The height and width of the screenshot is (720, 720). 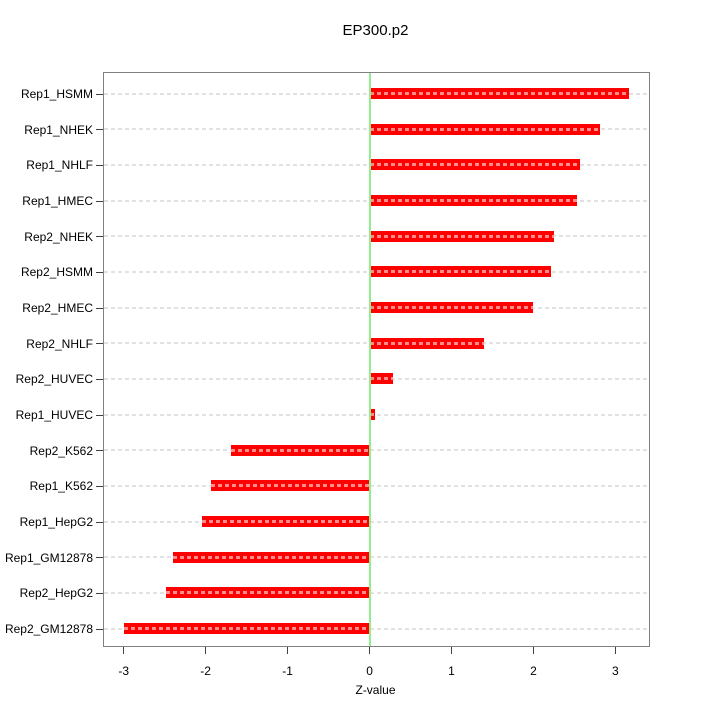 I want to click on chart-title: EP300.p2, so click(x=375, y=30).